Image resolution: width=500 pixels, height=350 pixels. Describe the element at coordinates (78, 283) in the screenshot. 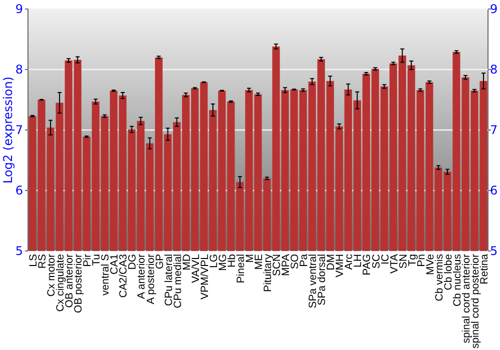

I see `x-tick-label: OB posterior` at that location.